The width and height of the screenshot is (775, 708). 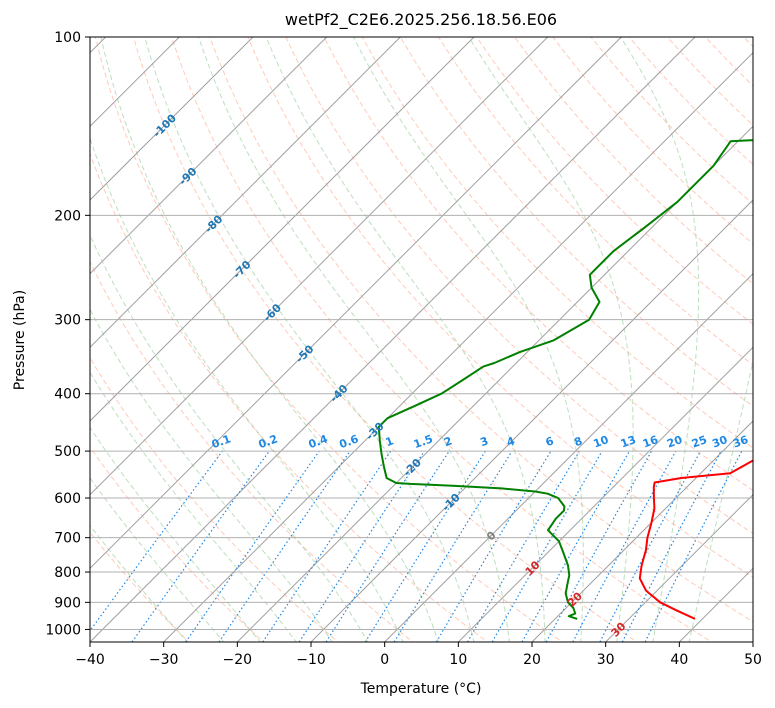 I want to click on x-tick-label: 50, so click(x=753, y=660).